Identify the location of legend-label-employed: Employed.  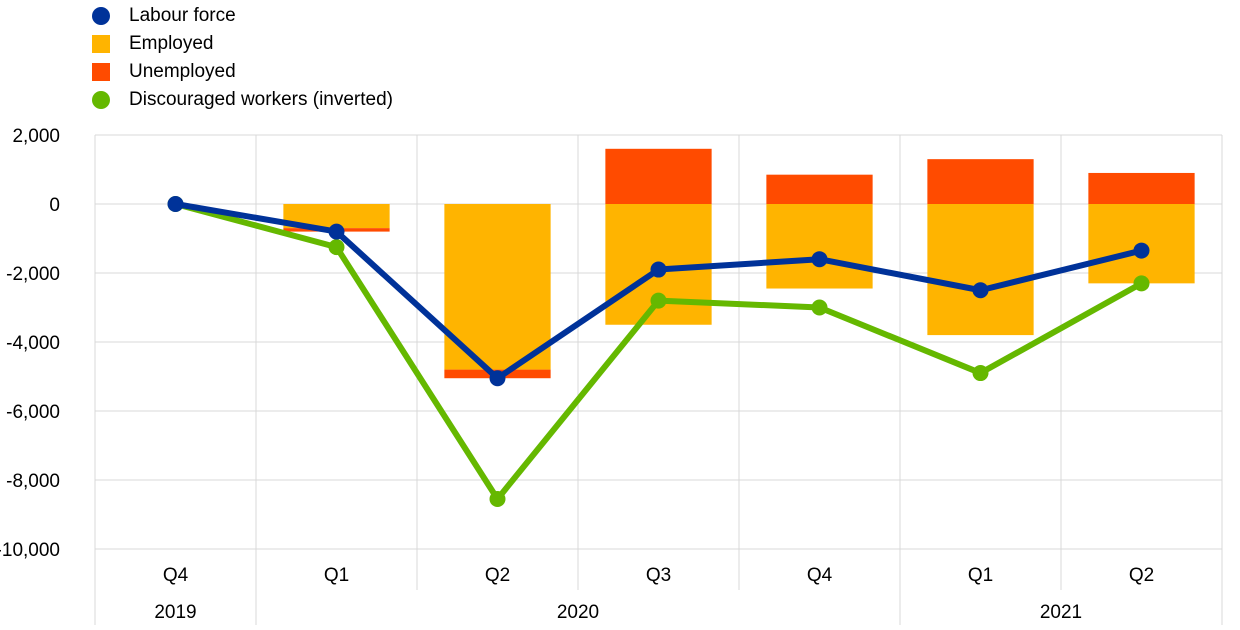
(171, 43).